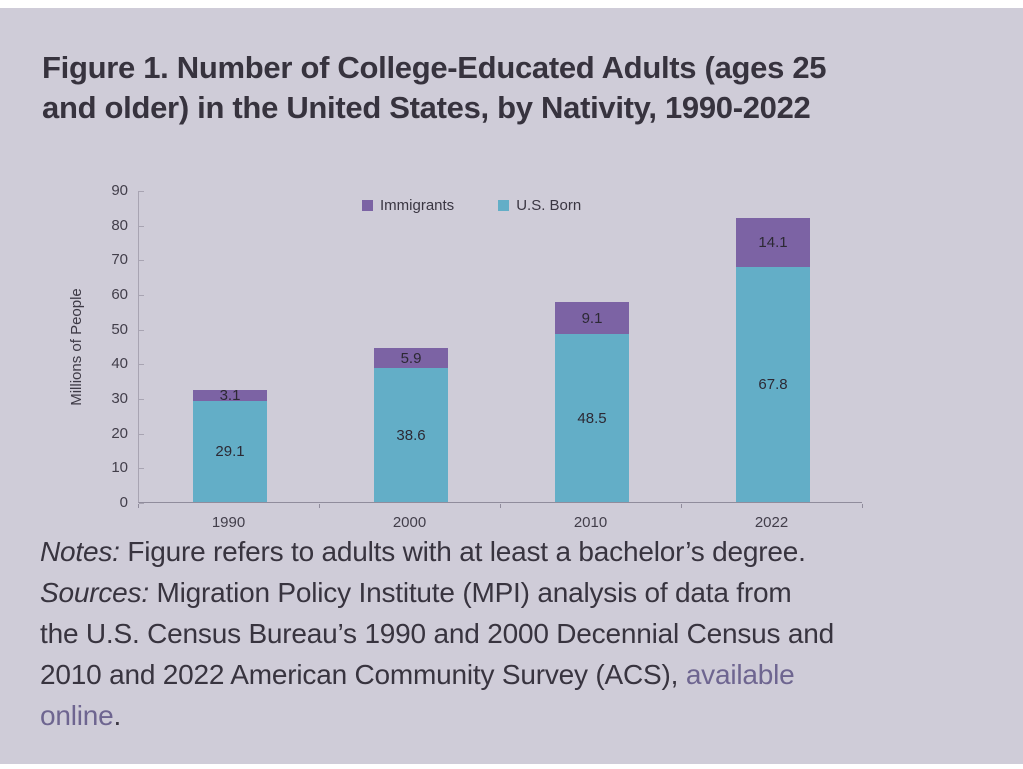 The image size is (1023, 769). I want to click on bar-immigrants-2000: 5.9, so click(411, 358).